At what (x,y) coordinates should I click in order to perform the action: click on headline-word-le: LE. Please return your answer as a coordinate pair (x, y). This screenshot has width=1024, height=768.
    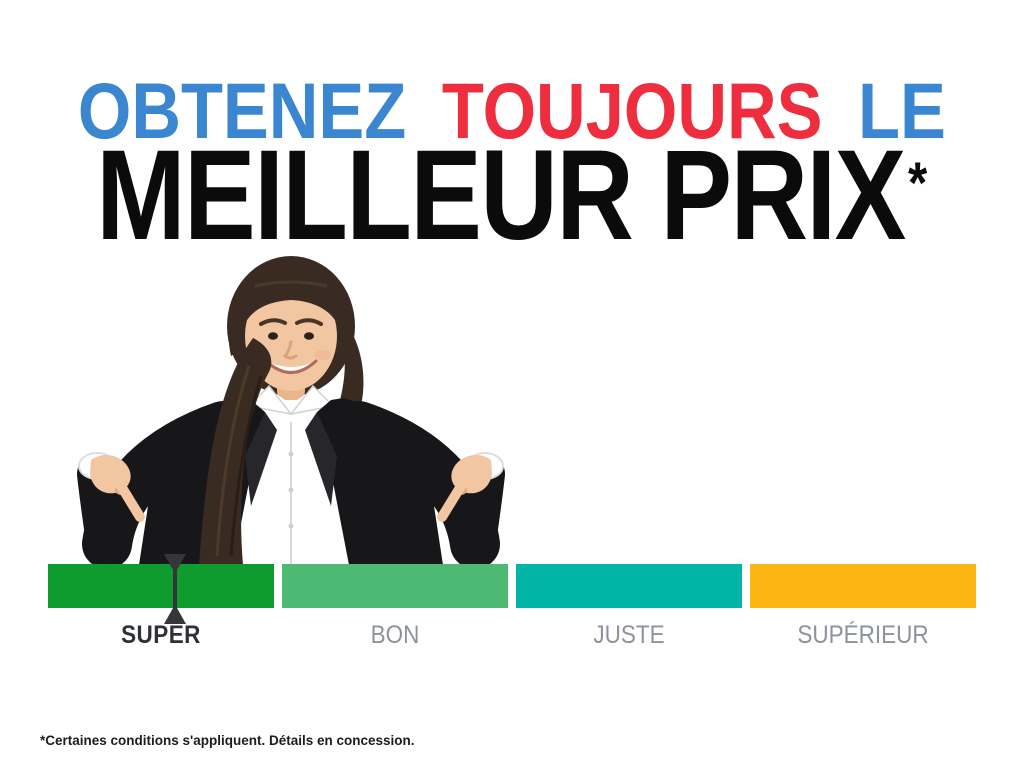
    Looking at the image, I should click on (902, 110).